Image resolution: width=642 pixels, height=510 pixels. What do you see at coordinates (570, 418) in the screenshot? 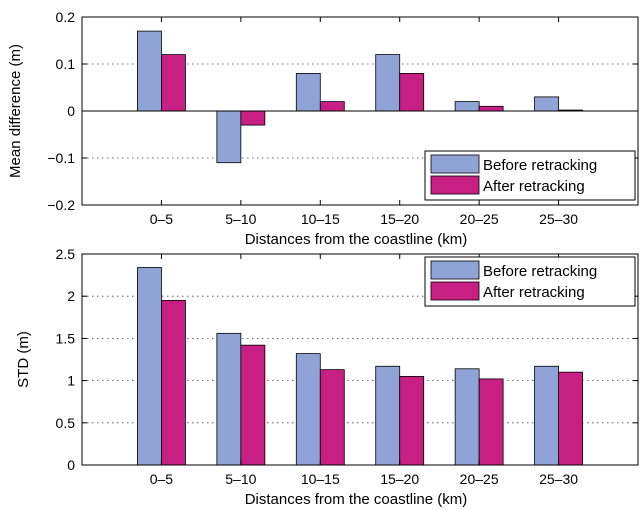
I see `bar-after-25–30` at bounding box center [570, 418].